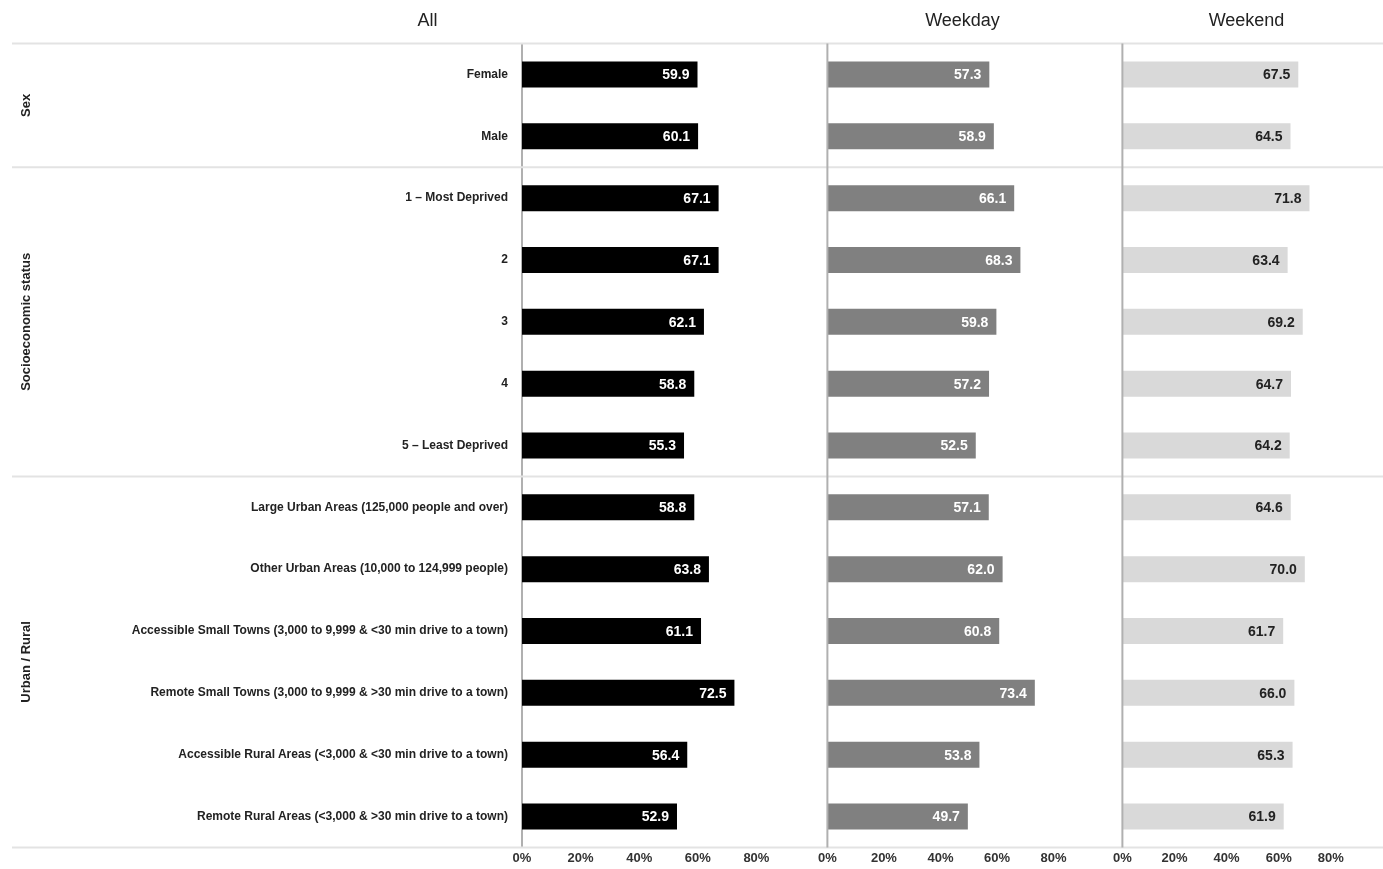  What do you see at coordinates (992, 198) in the screenshot?
I see `data-label: 66.1` at bounding box center [992, 198].